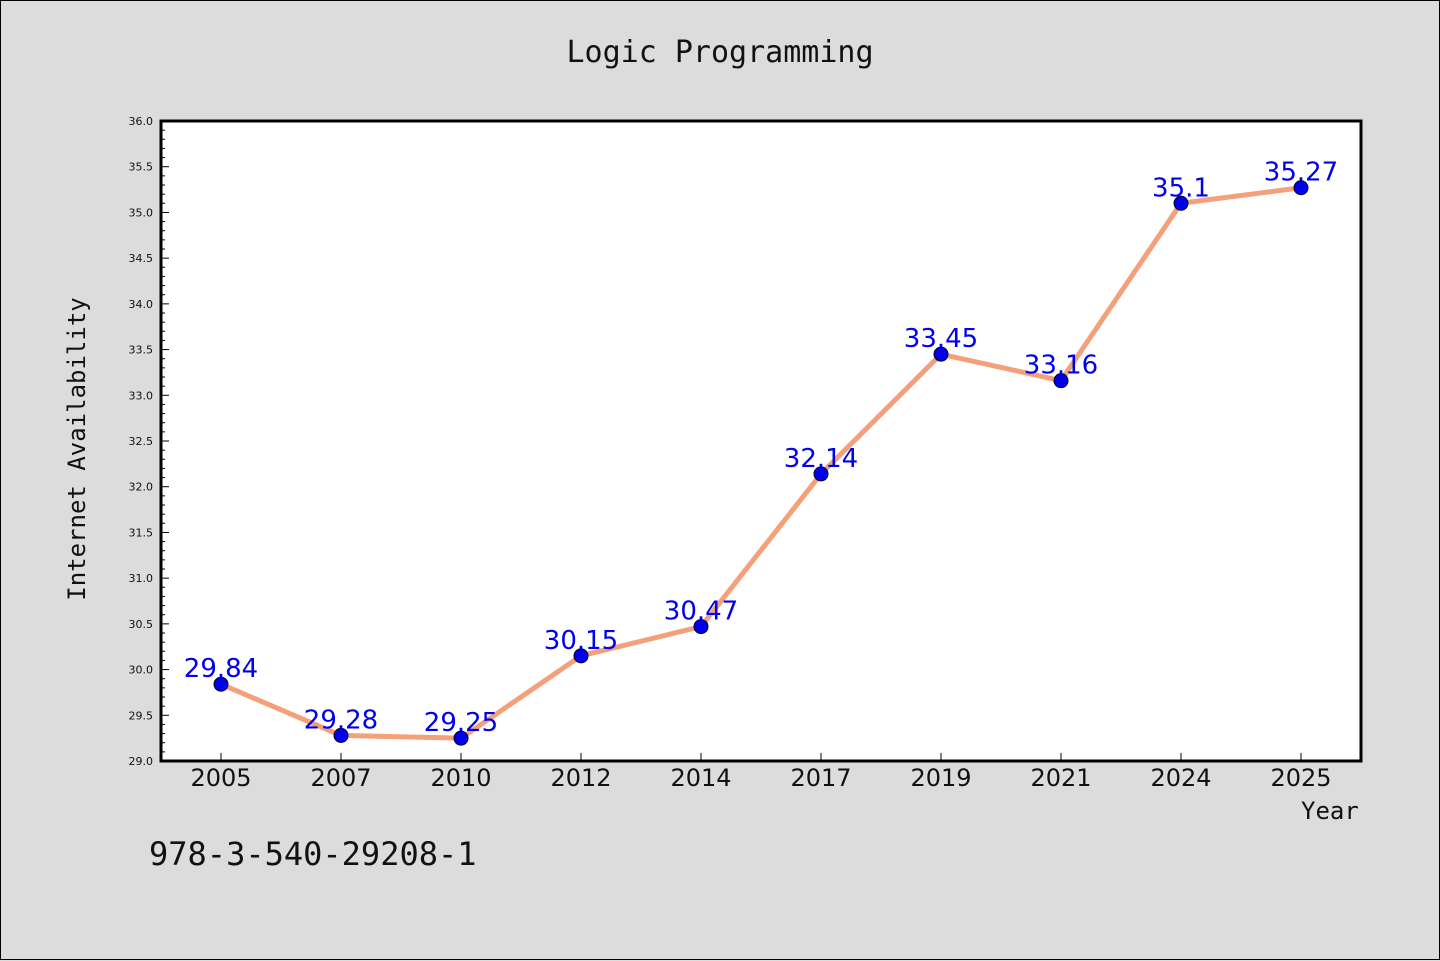  What do you see at coordinates (941, 339) in the screenshot?
I see `data-label: 33.45` at bounding box center [941, 339].